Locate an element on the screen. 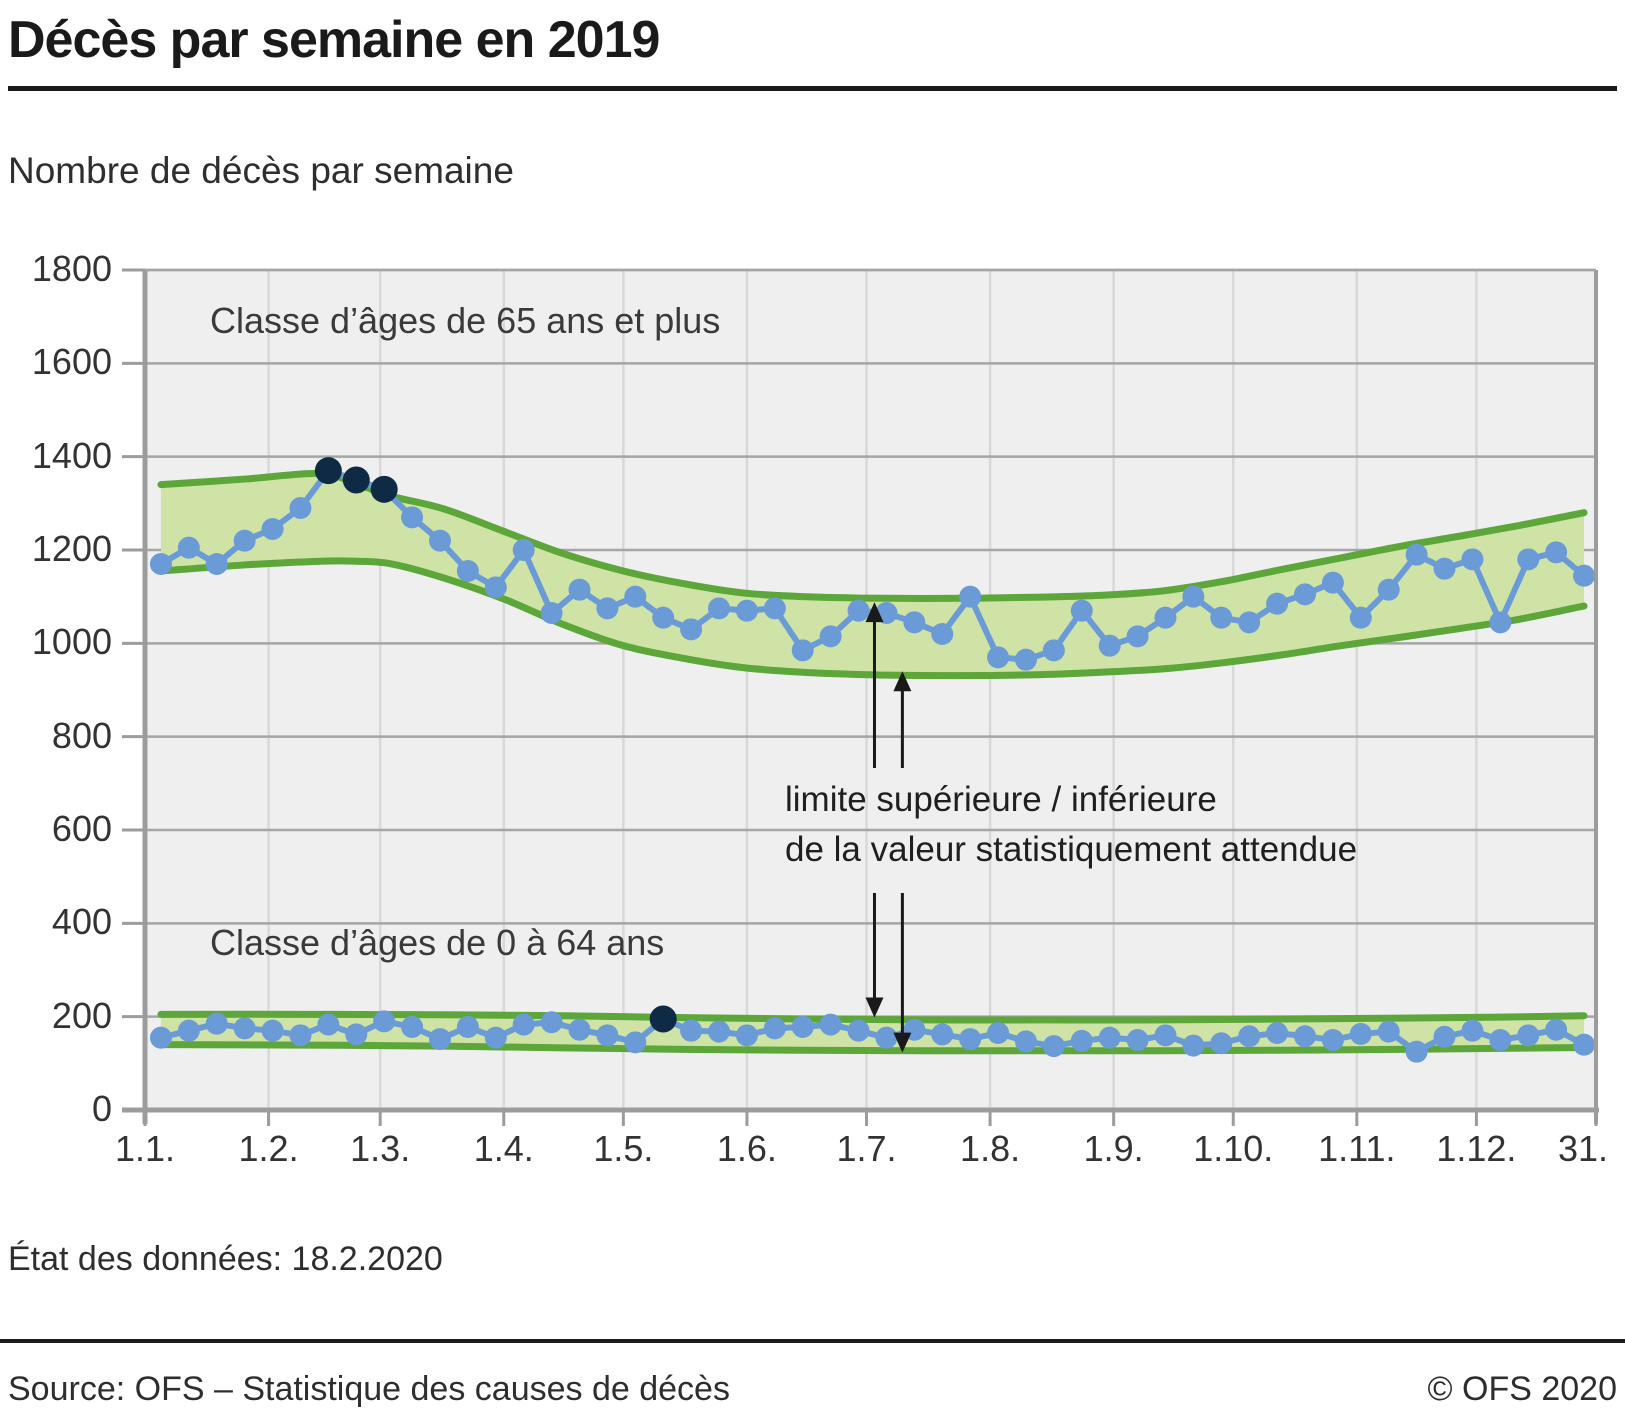 The height and width of the screenshot is (1418, 1625). y-axis-label: 600 is located at coordinates (81, 828).